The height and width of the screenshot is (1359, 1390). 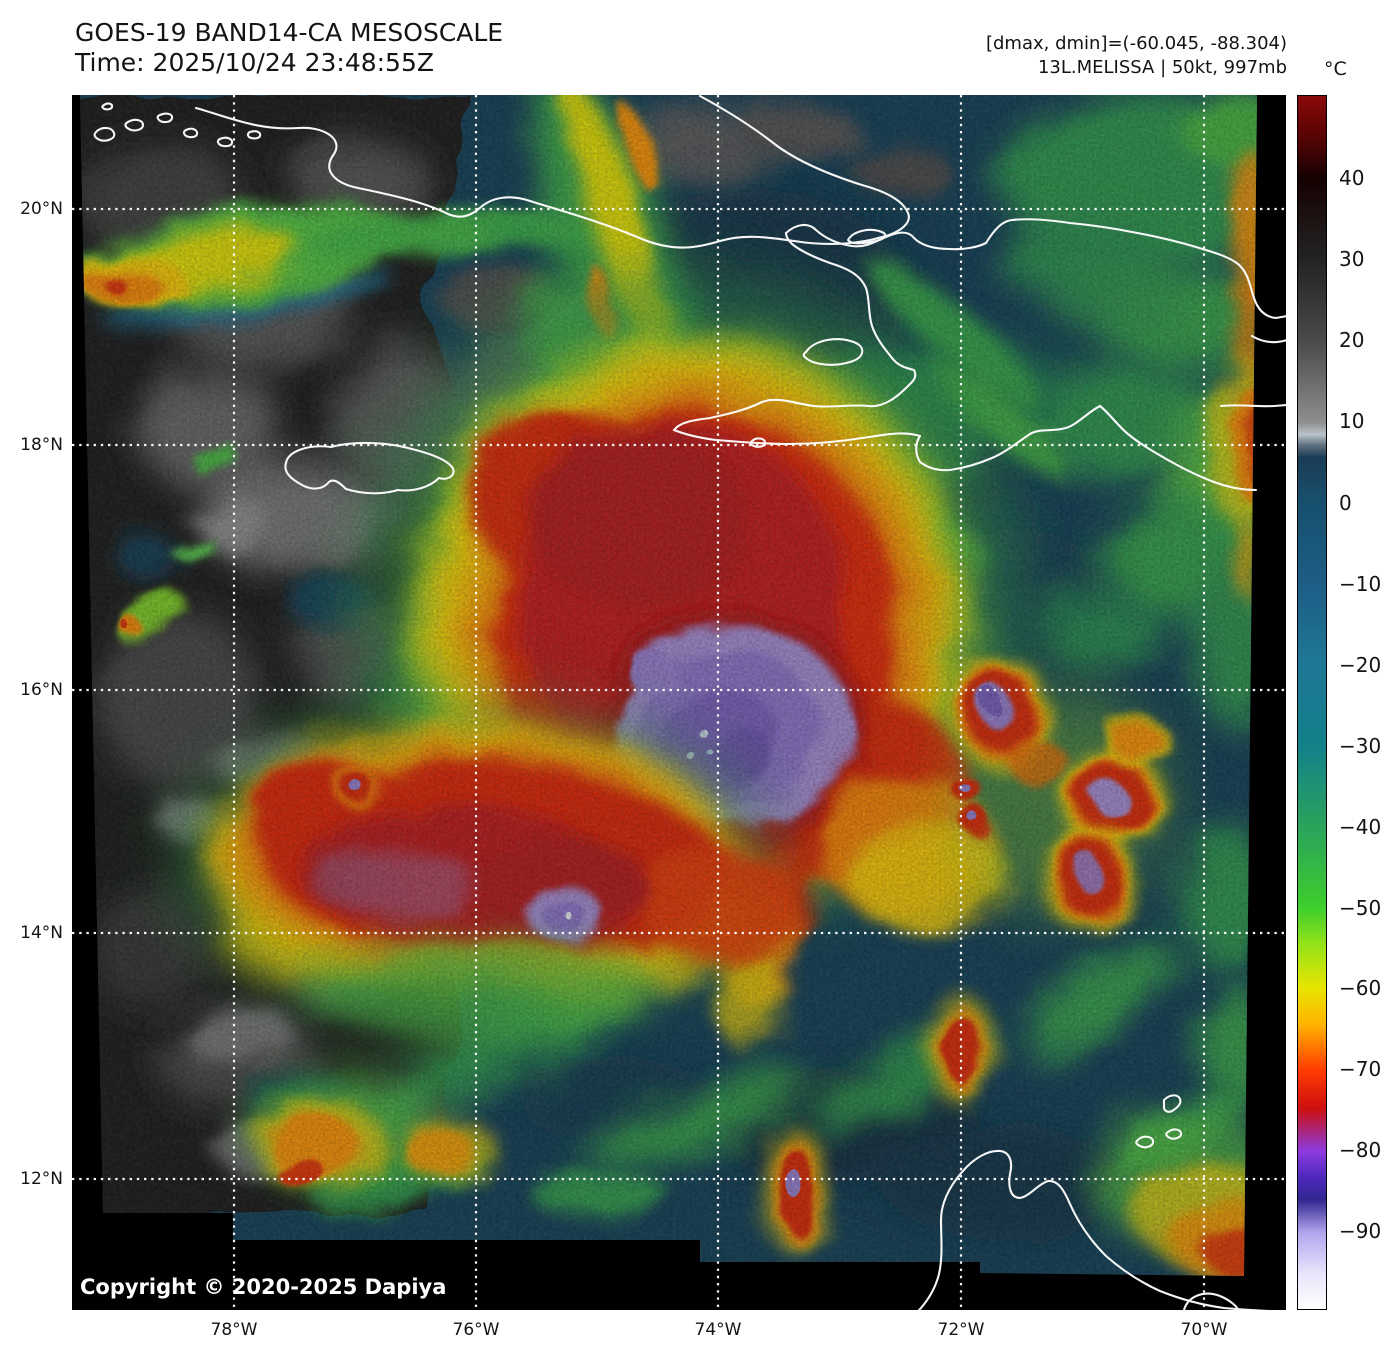 What do you see at coordinates (887, 351) in the screenshot?
I see `coastline-hispaniola-west` at bounding box center [887, 351].